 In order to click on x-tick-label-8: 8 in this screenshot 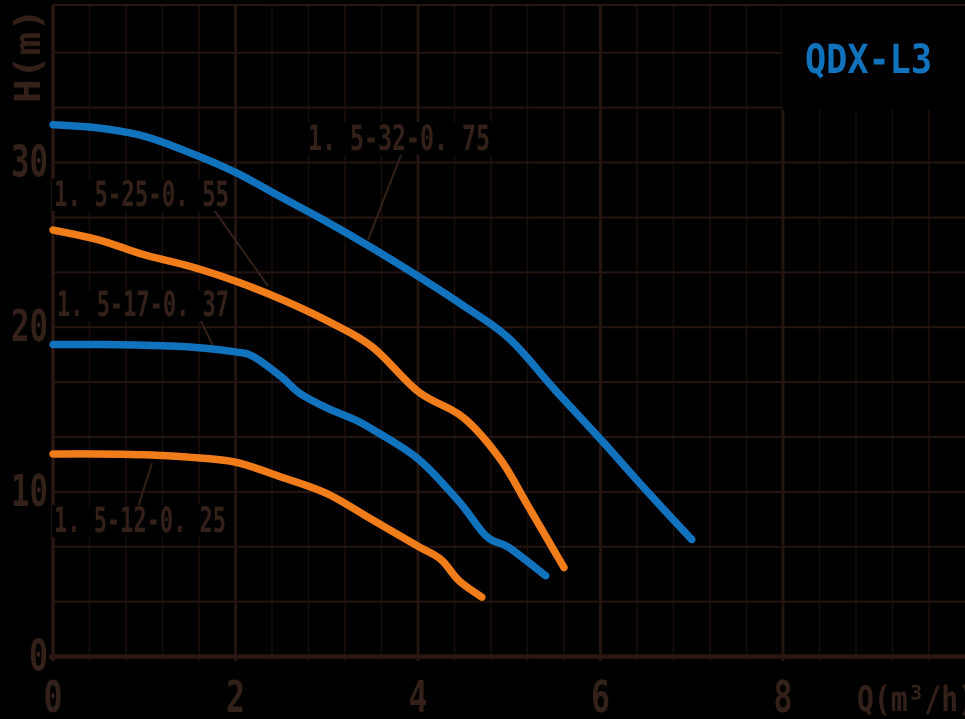, I will do `click(783, 695)`.